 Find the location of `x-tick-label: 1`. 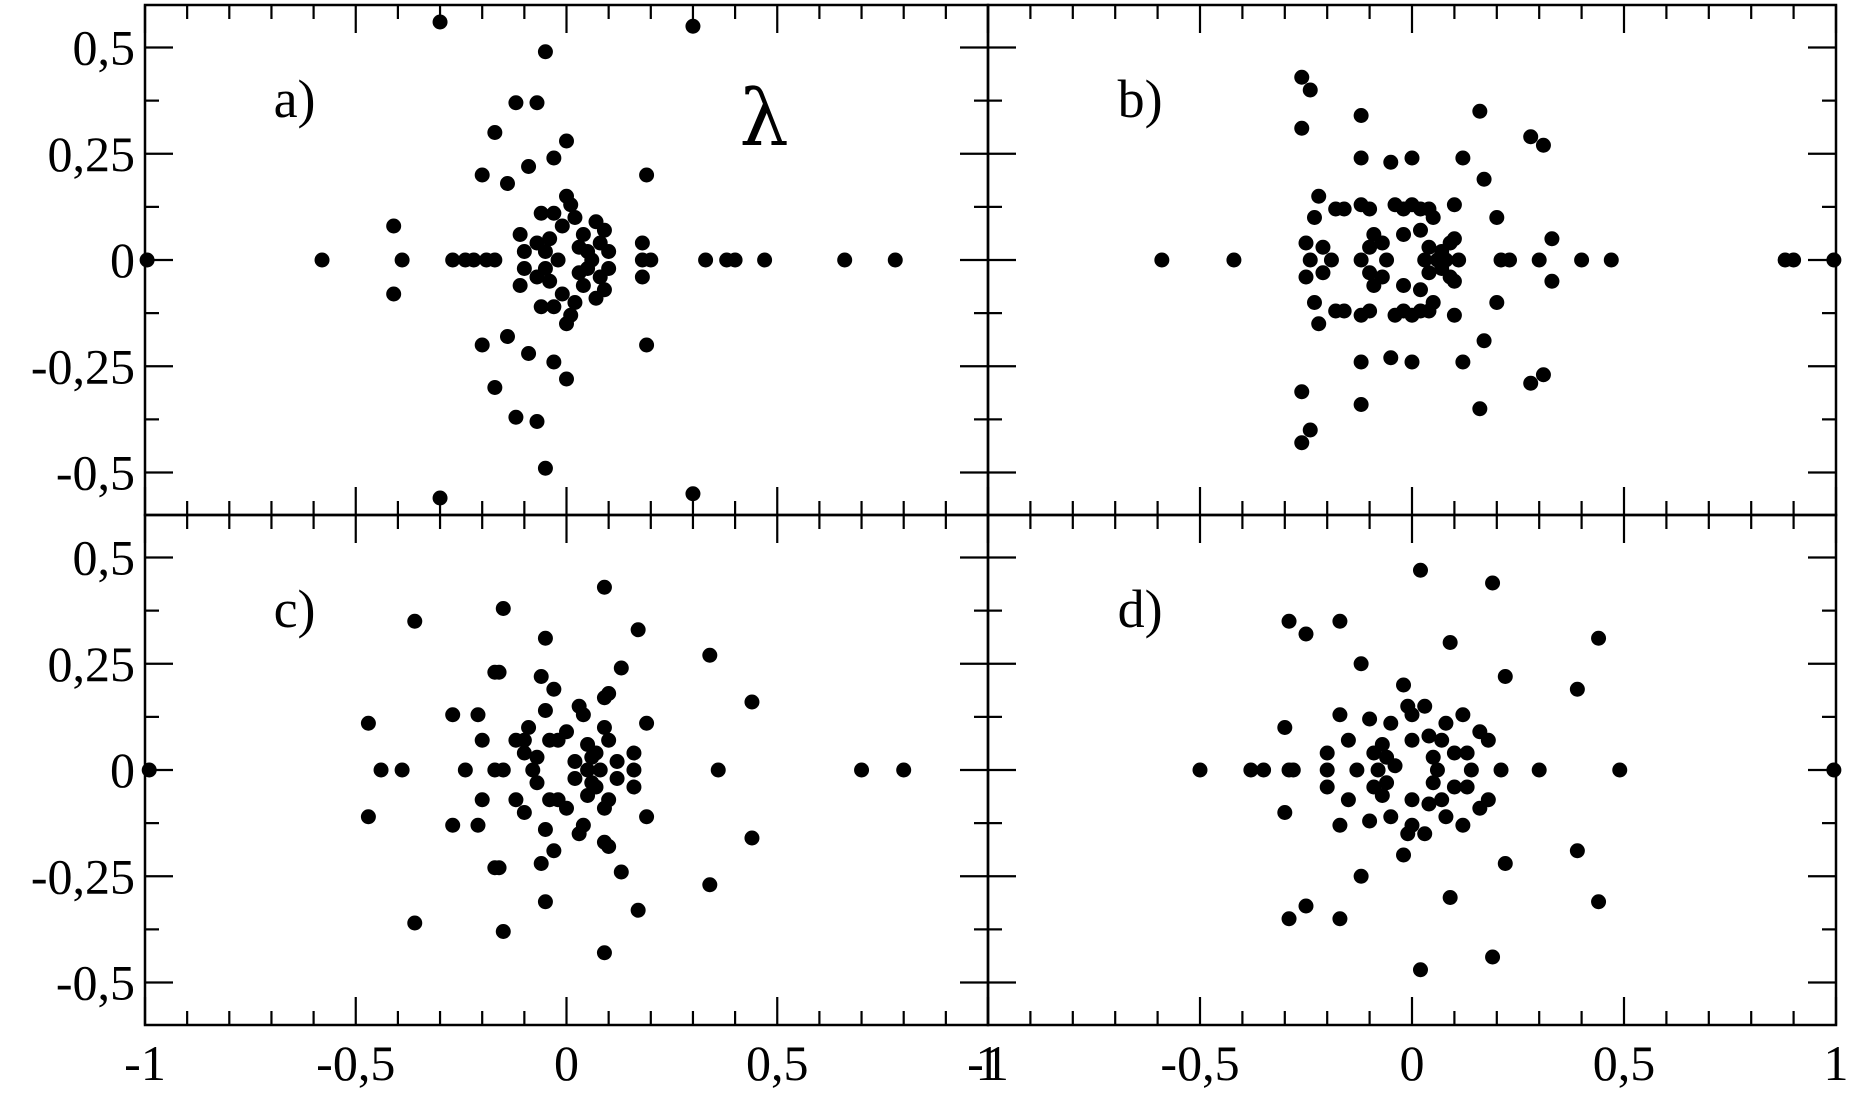

x-tick-label: 1 is located at coordinates (988, 1063).